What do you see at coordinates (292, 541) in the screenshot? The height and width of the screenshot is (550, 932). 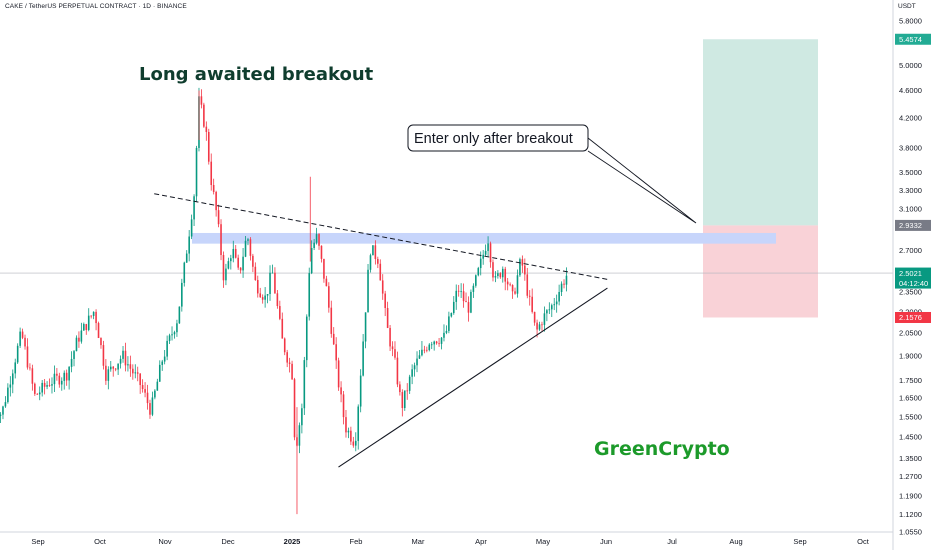 I see `x-tick-label: 2025` at bounding box center [292, 541].